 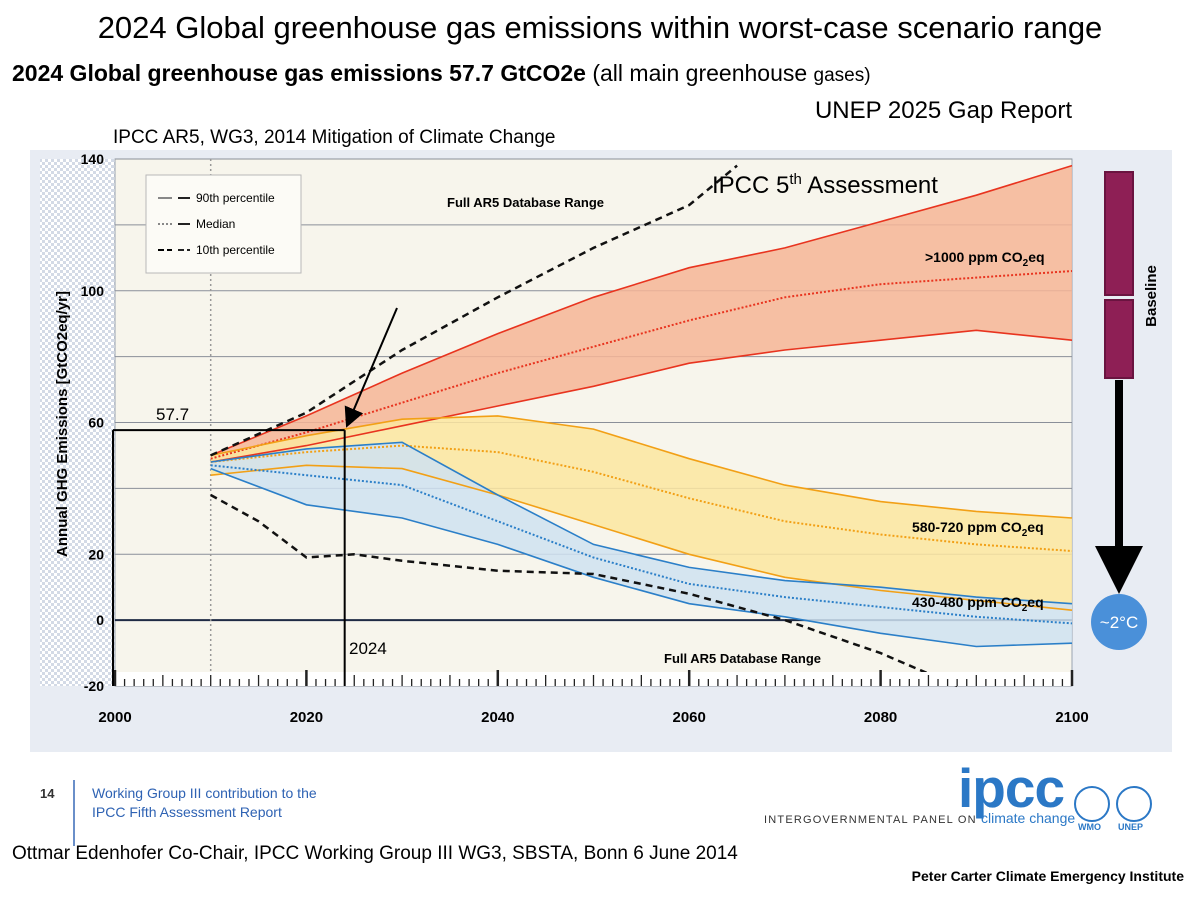 What do you see at coordinates (47, 793) in the screenshot?
I see `page-number: 14` at bounding box center [47, 793].